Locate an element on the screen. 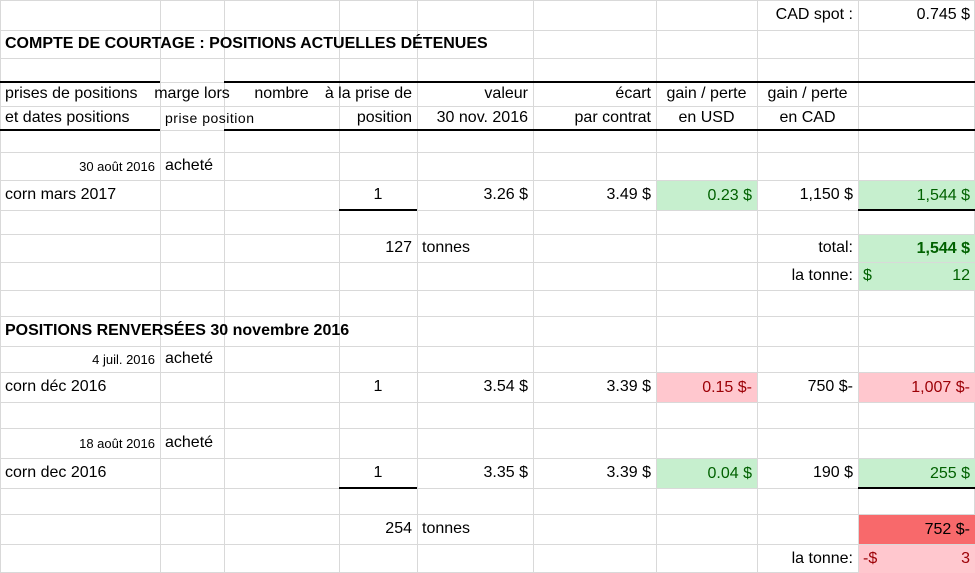 This screenshot has width=975, height=573. gain-usd: 750 $- is located at coordinates (830, 386).